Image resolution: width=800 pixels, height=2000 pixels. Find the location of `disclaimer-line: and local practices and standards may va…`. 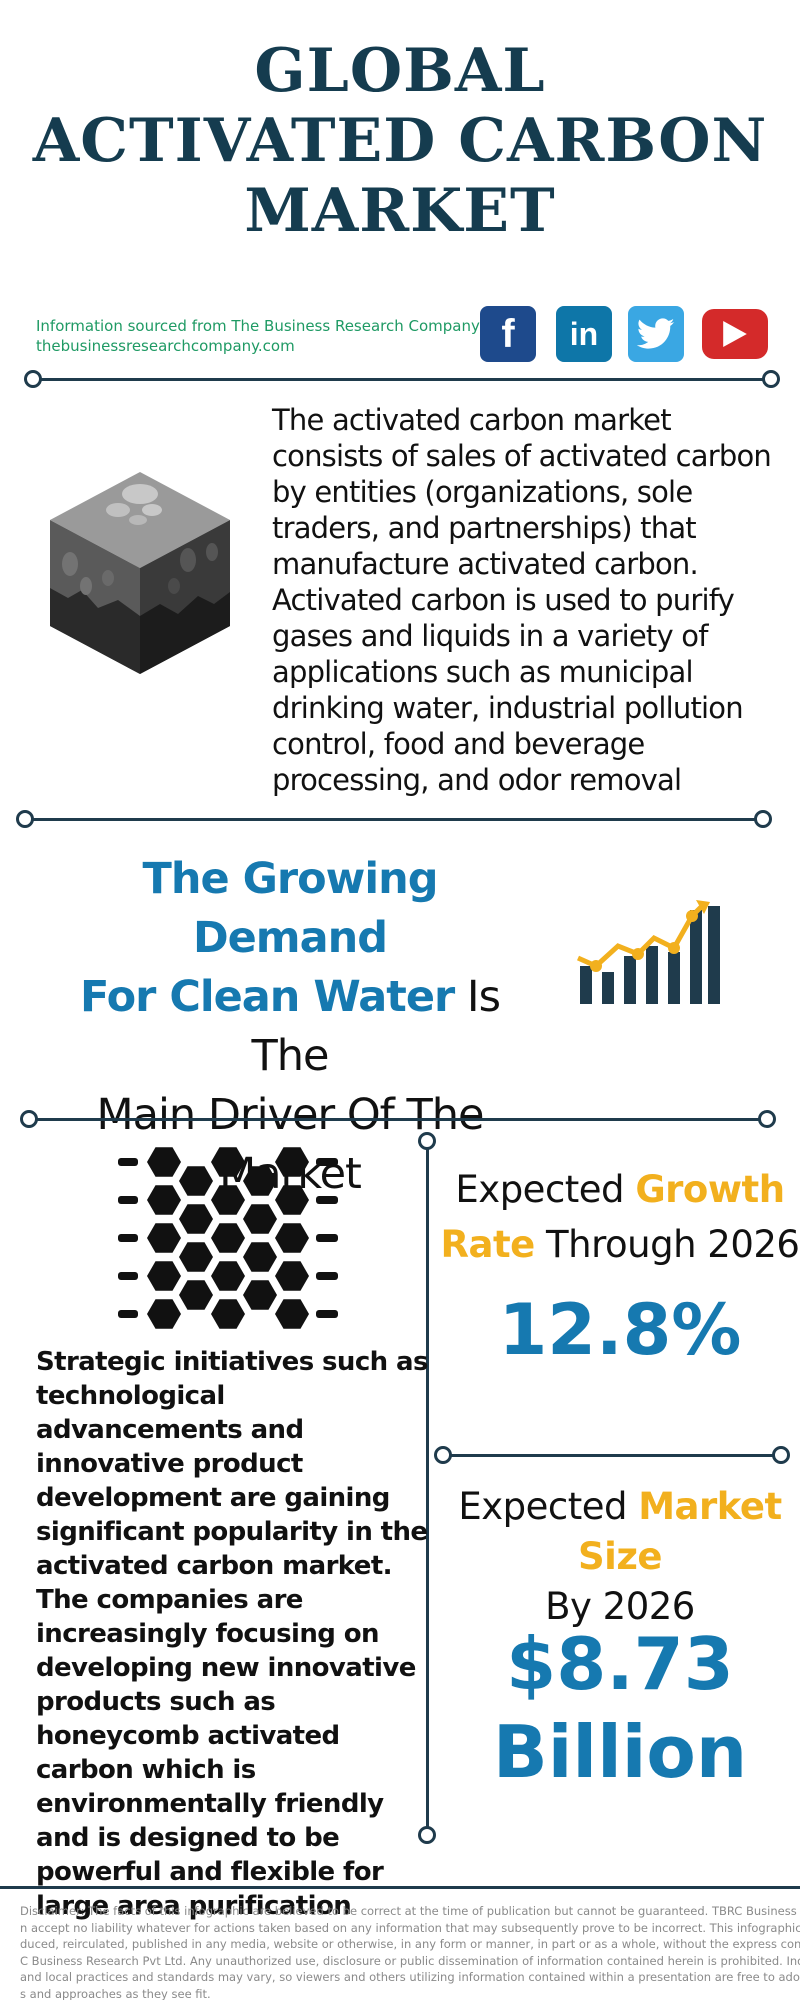

disclaimer-line: and local practices and standards may va… is located at coordinates (410, 1977).